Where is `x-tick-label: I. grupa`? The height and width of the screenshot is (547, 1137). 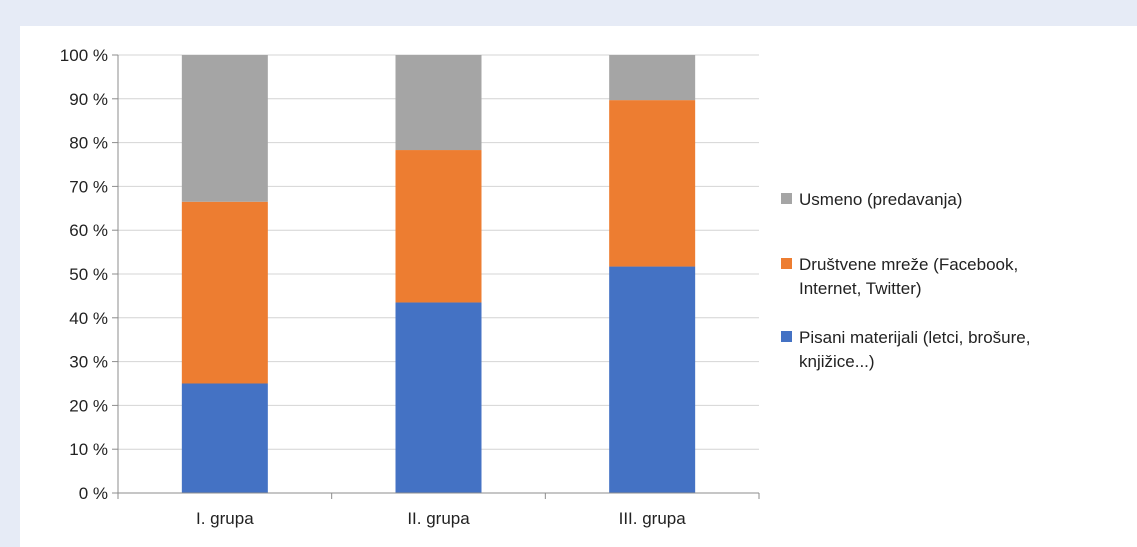 x-tick-label: I. grupa is located at coordinates (225, 518).